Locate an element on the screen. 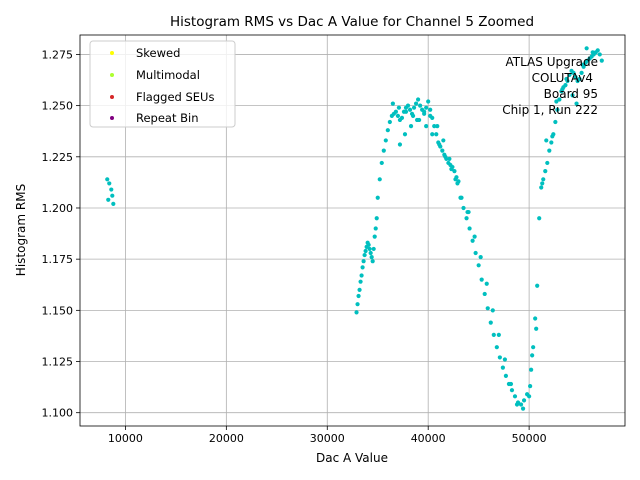  legend-box is located at coordinates (162, 84).